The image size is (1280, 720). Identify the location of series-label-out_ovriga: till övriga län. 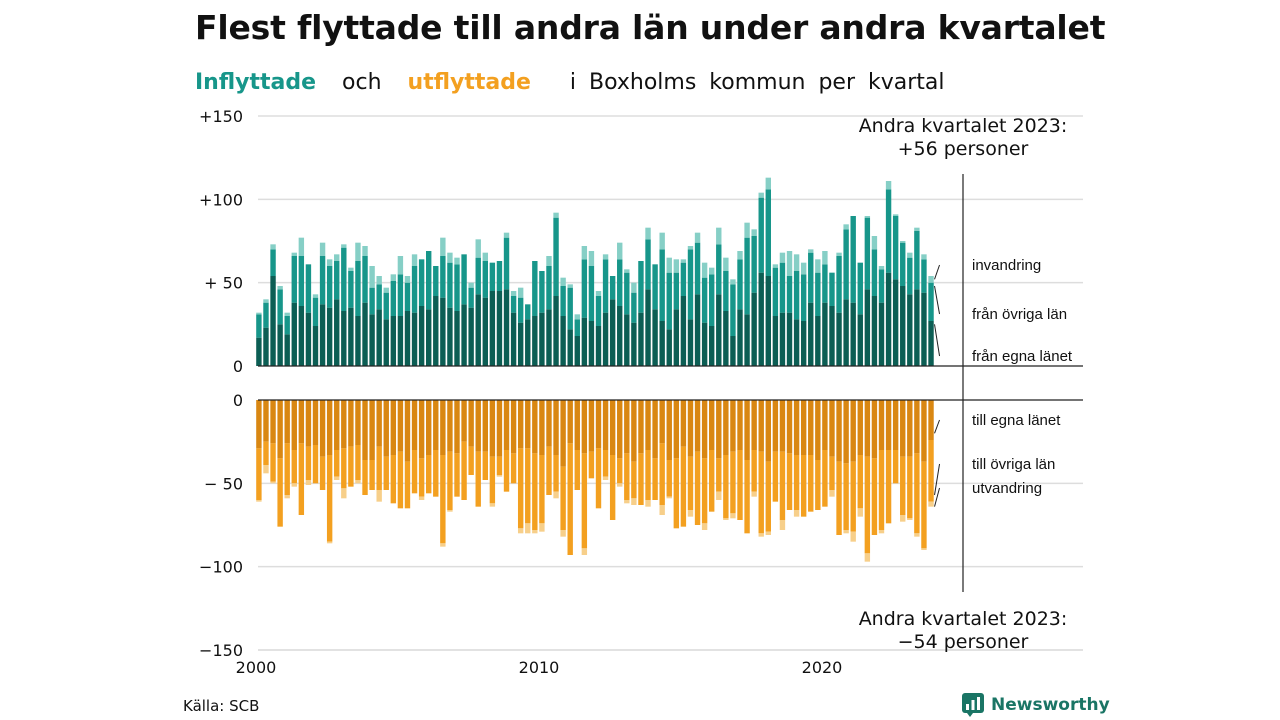
(1013, 464).